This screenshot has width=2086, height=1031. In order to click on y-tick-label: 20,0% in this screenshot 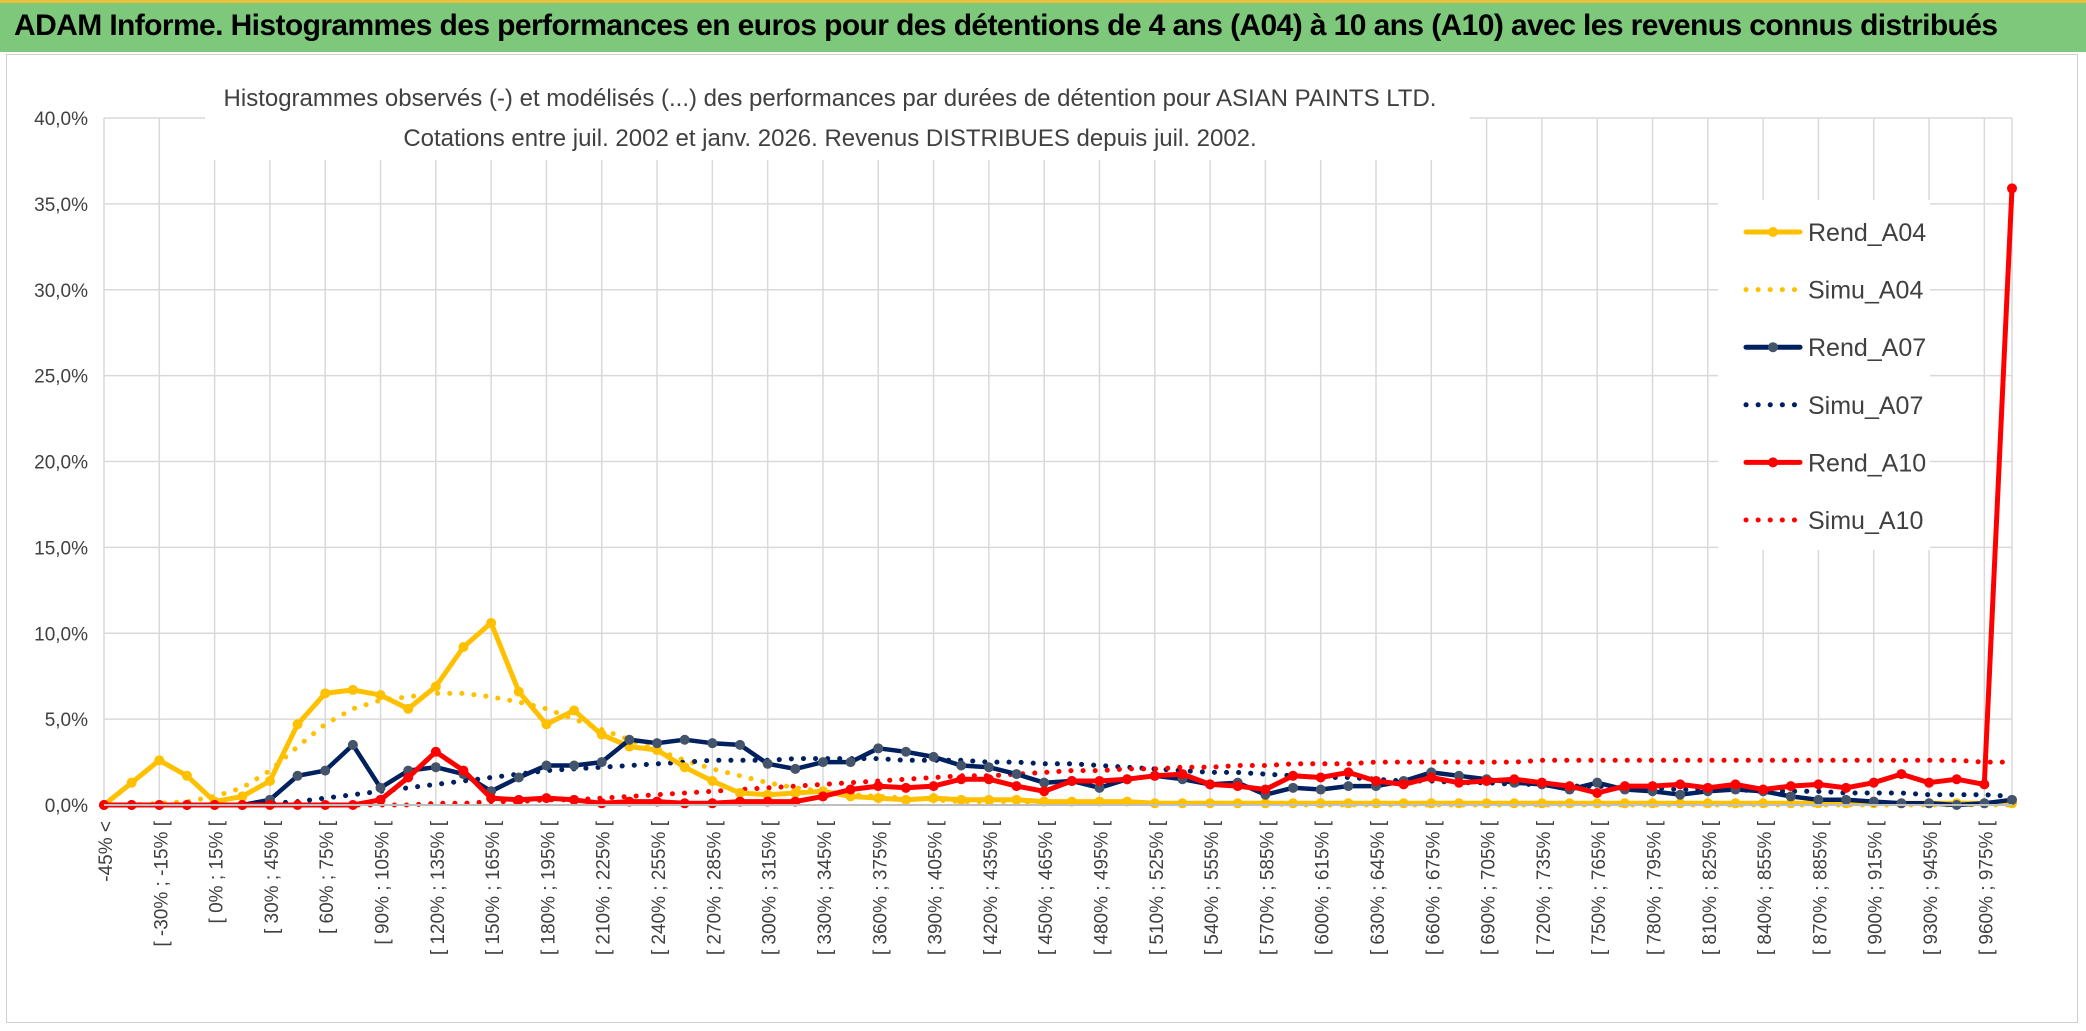, I will do `click(61, 463)`.